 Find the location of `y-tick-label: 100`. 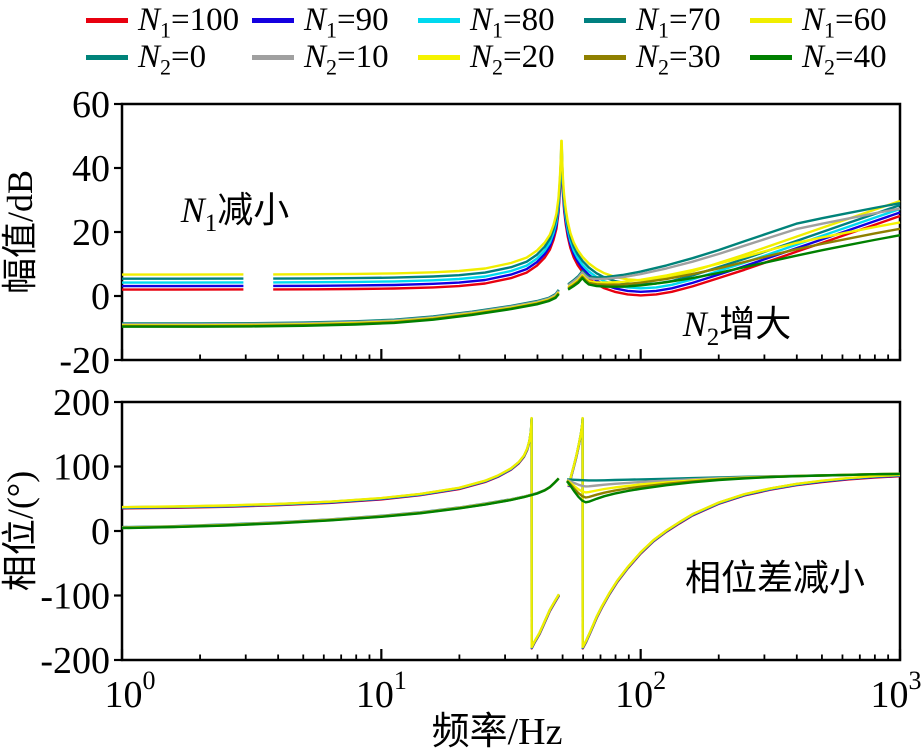

y-tick-label: 100 is located at coordinates (81, 468).